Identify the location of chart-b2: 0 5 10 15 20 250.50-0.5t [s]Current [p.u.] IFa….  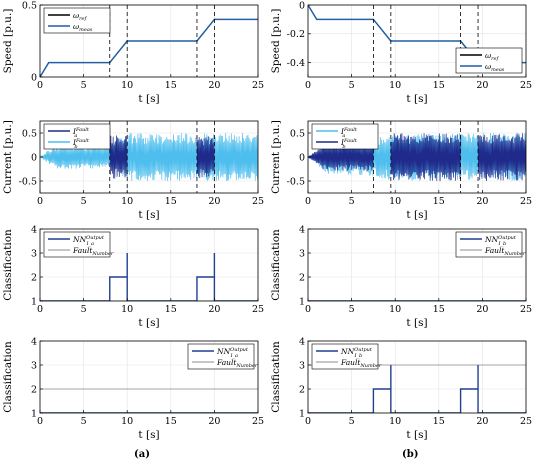
(401, 170).